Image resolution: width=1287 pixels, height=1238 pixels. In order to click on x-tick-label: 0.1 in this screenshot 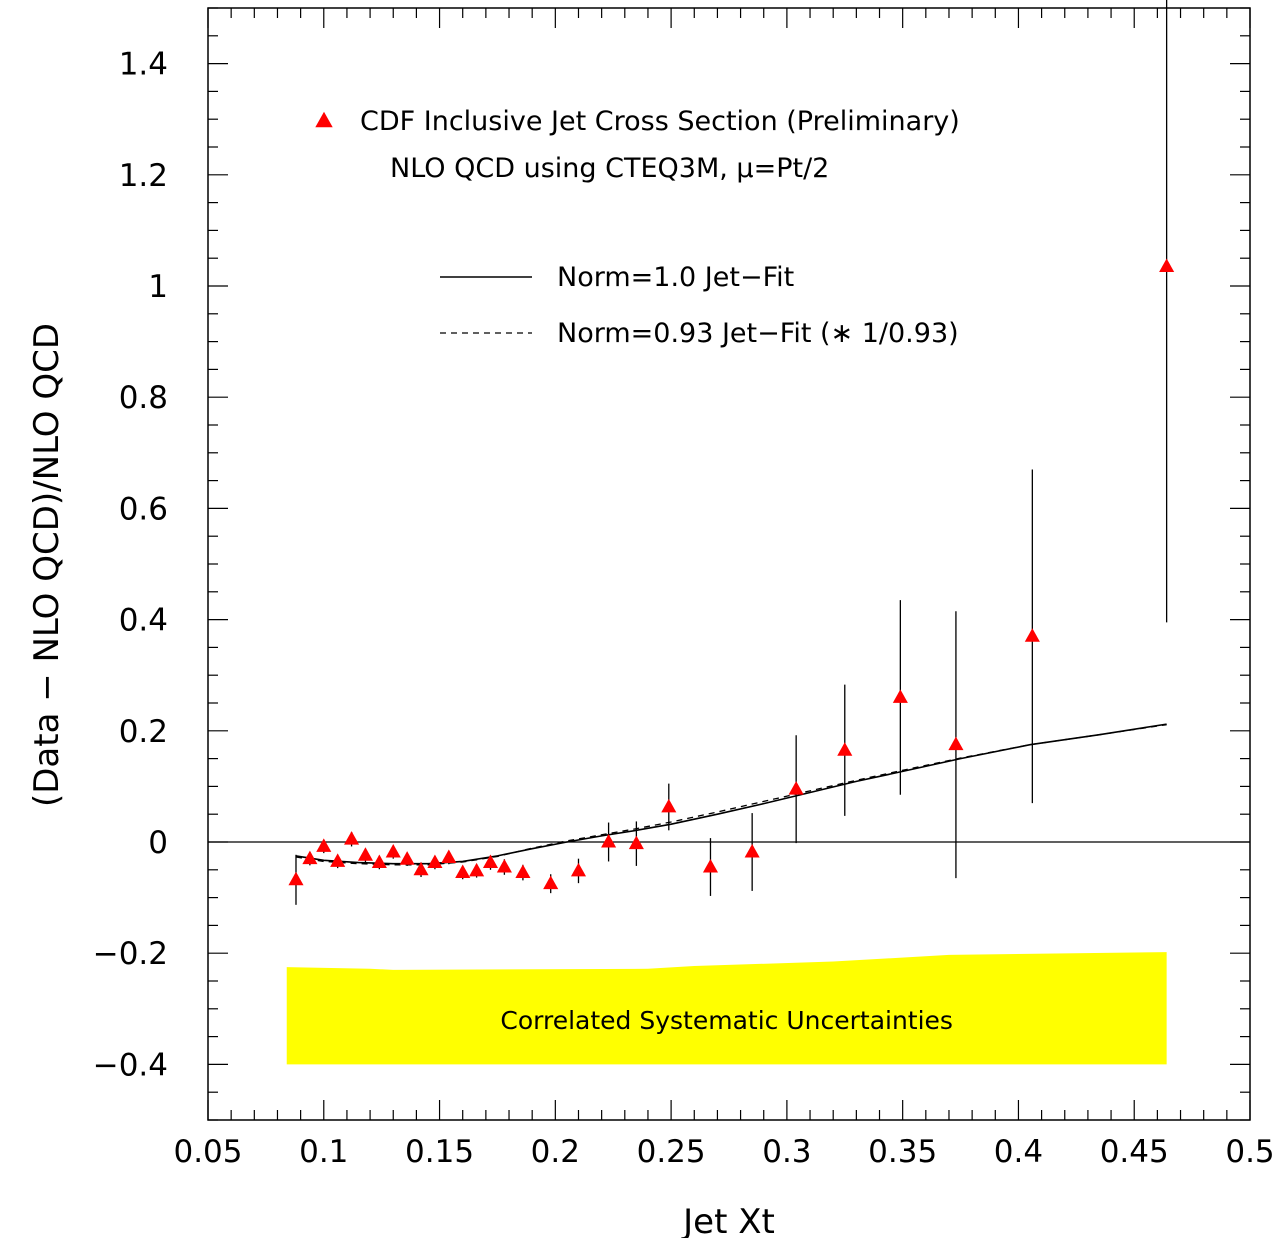, I will do `click(323, 1152)`.